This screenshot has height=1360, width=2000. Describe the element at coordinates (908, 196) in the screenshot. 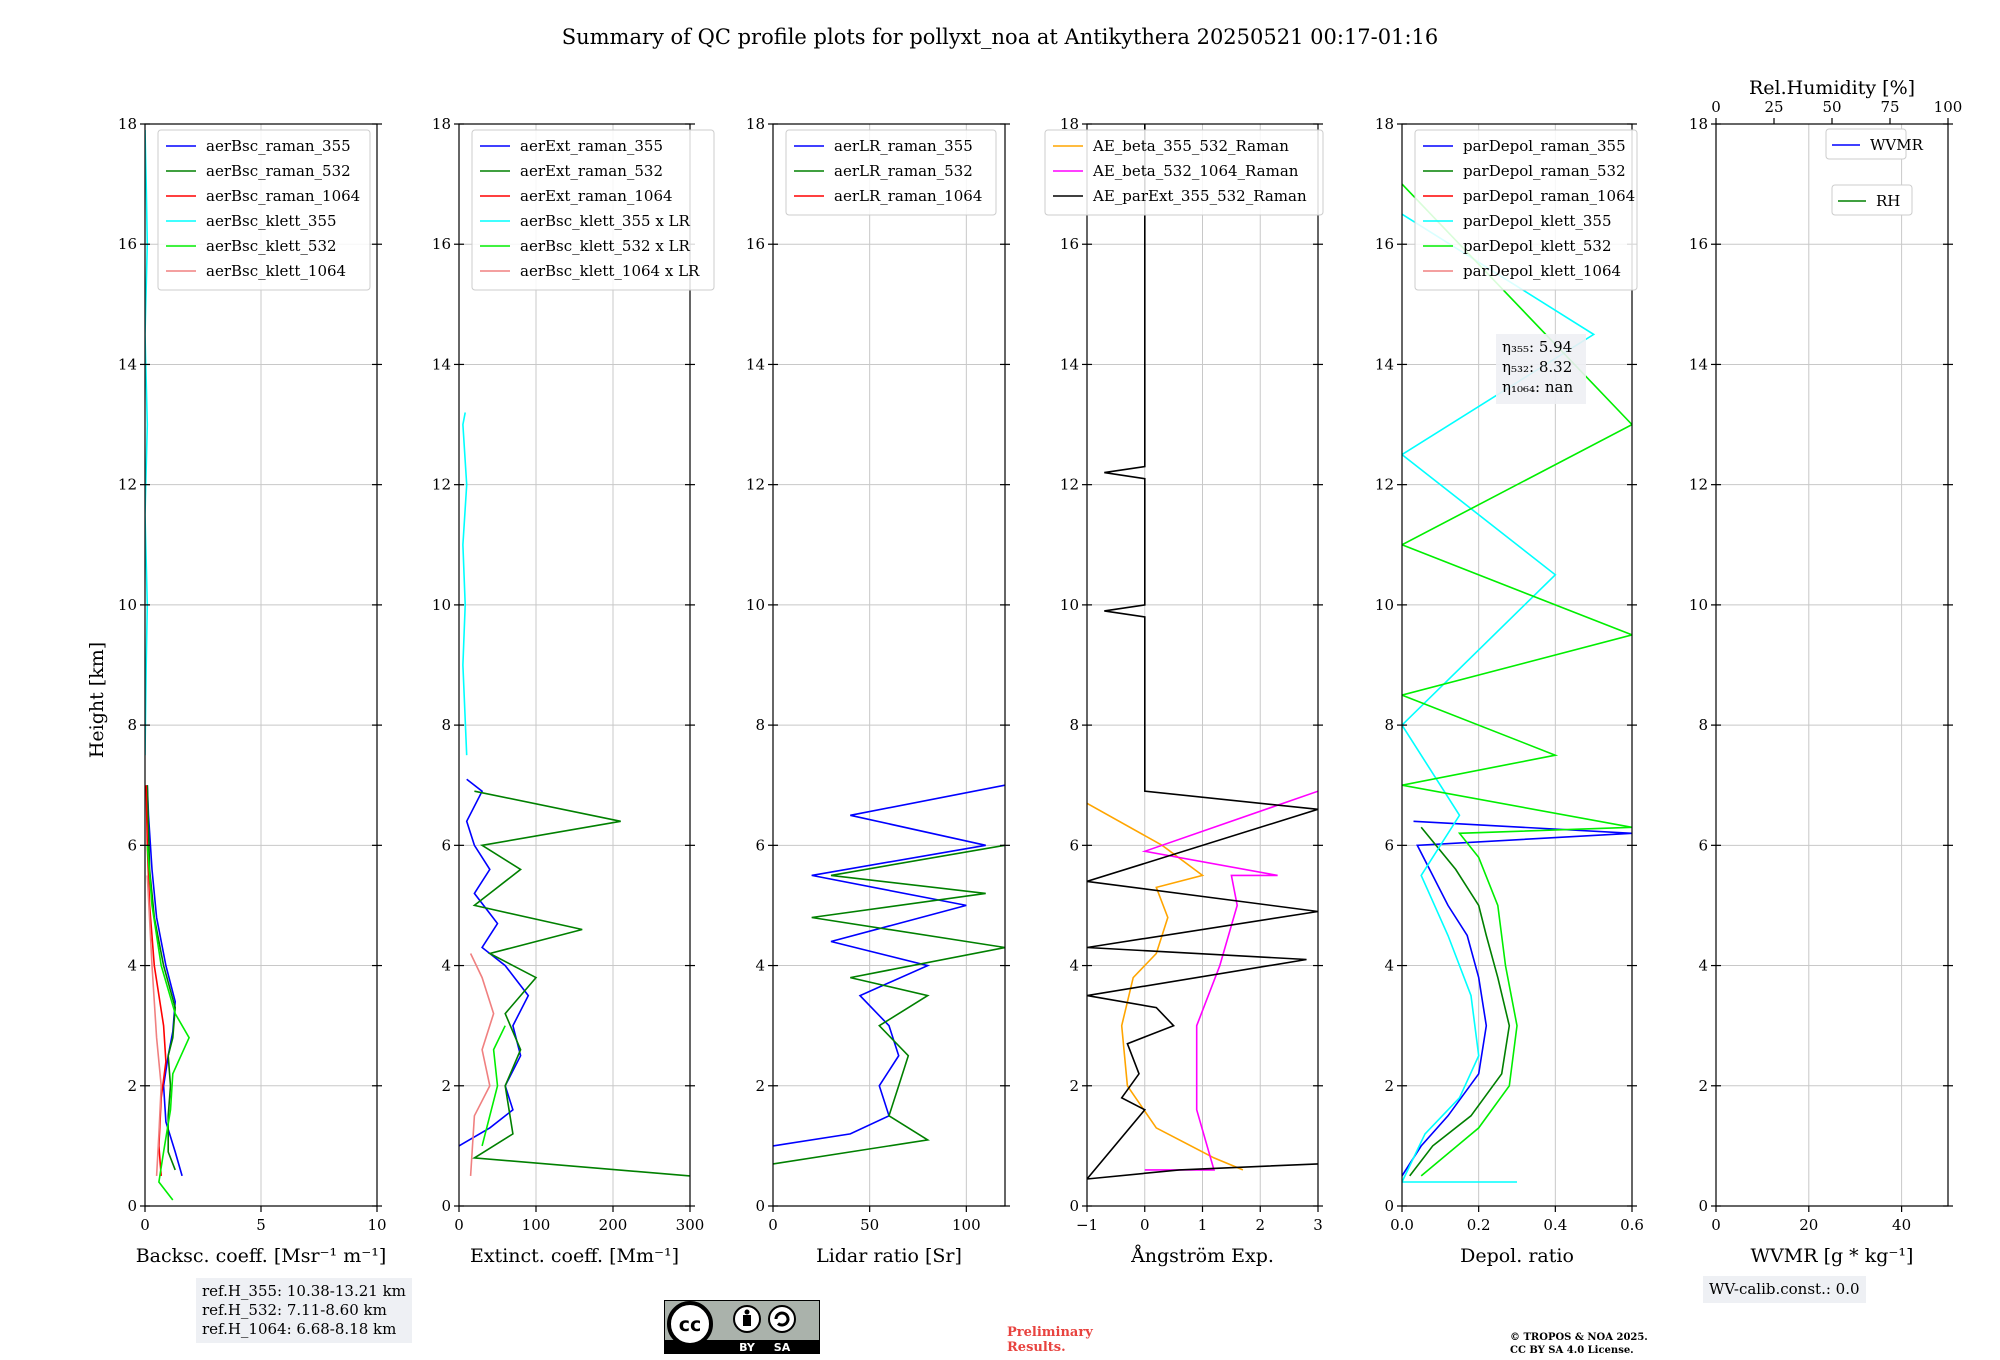

I see `legend-label: aerLR_raman_1064` at that location.